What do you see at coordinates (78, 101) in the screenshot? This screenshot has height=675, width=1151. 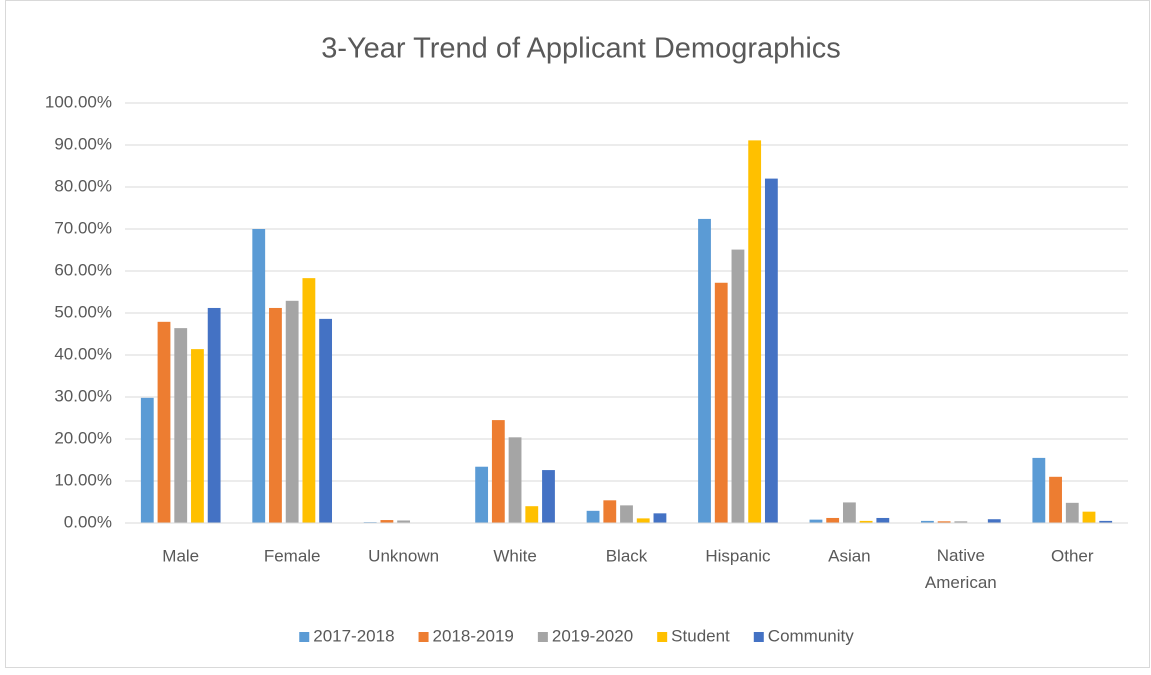 I see `y-tick-label: 100.00%` at bounding box center [78, 101].